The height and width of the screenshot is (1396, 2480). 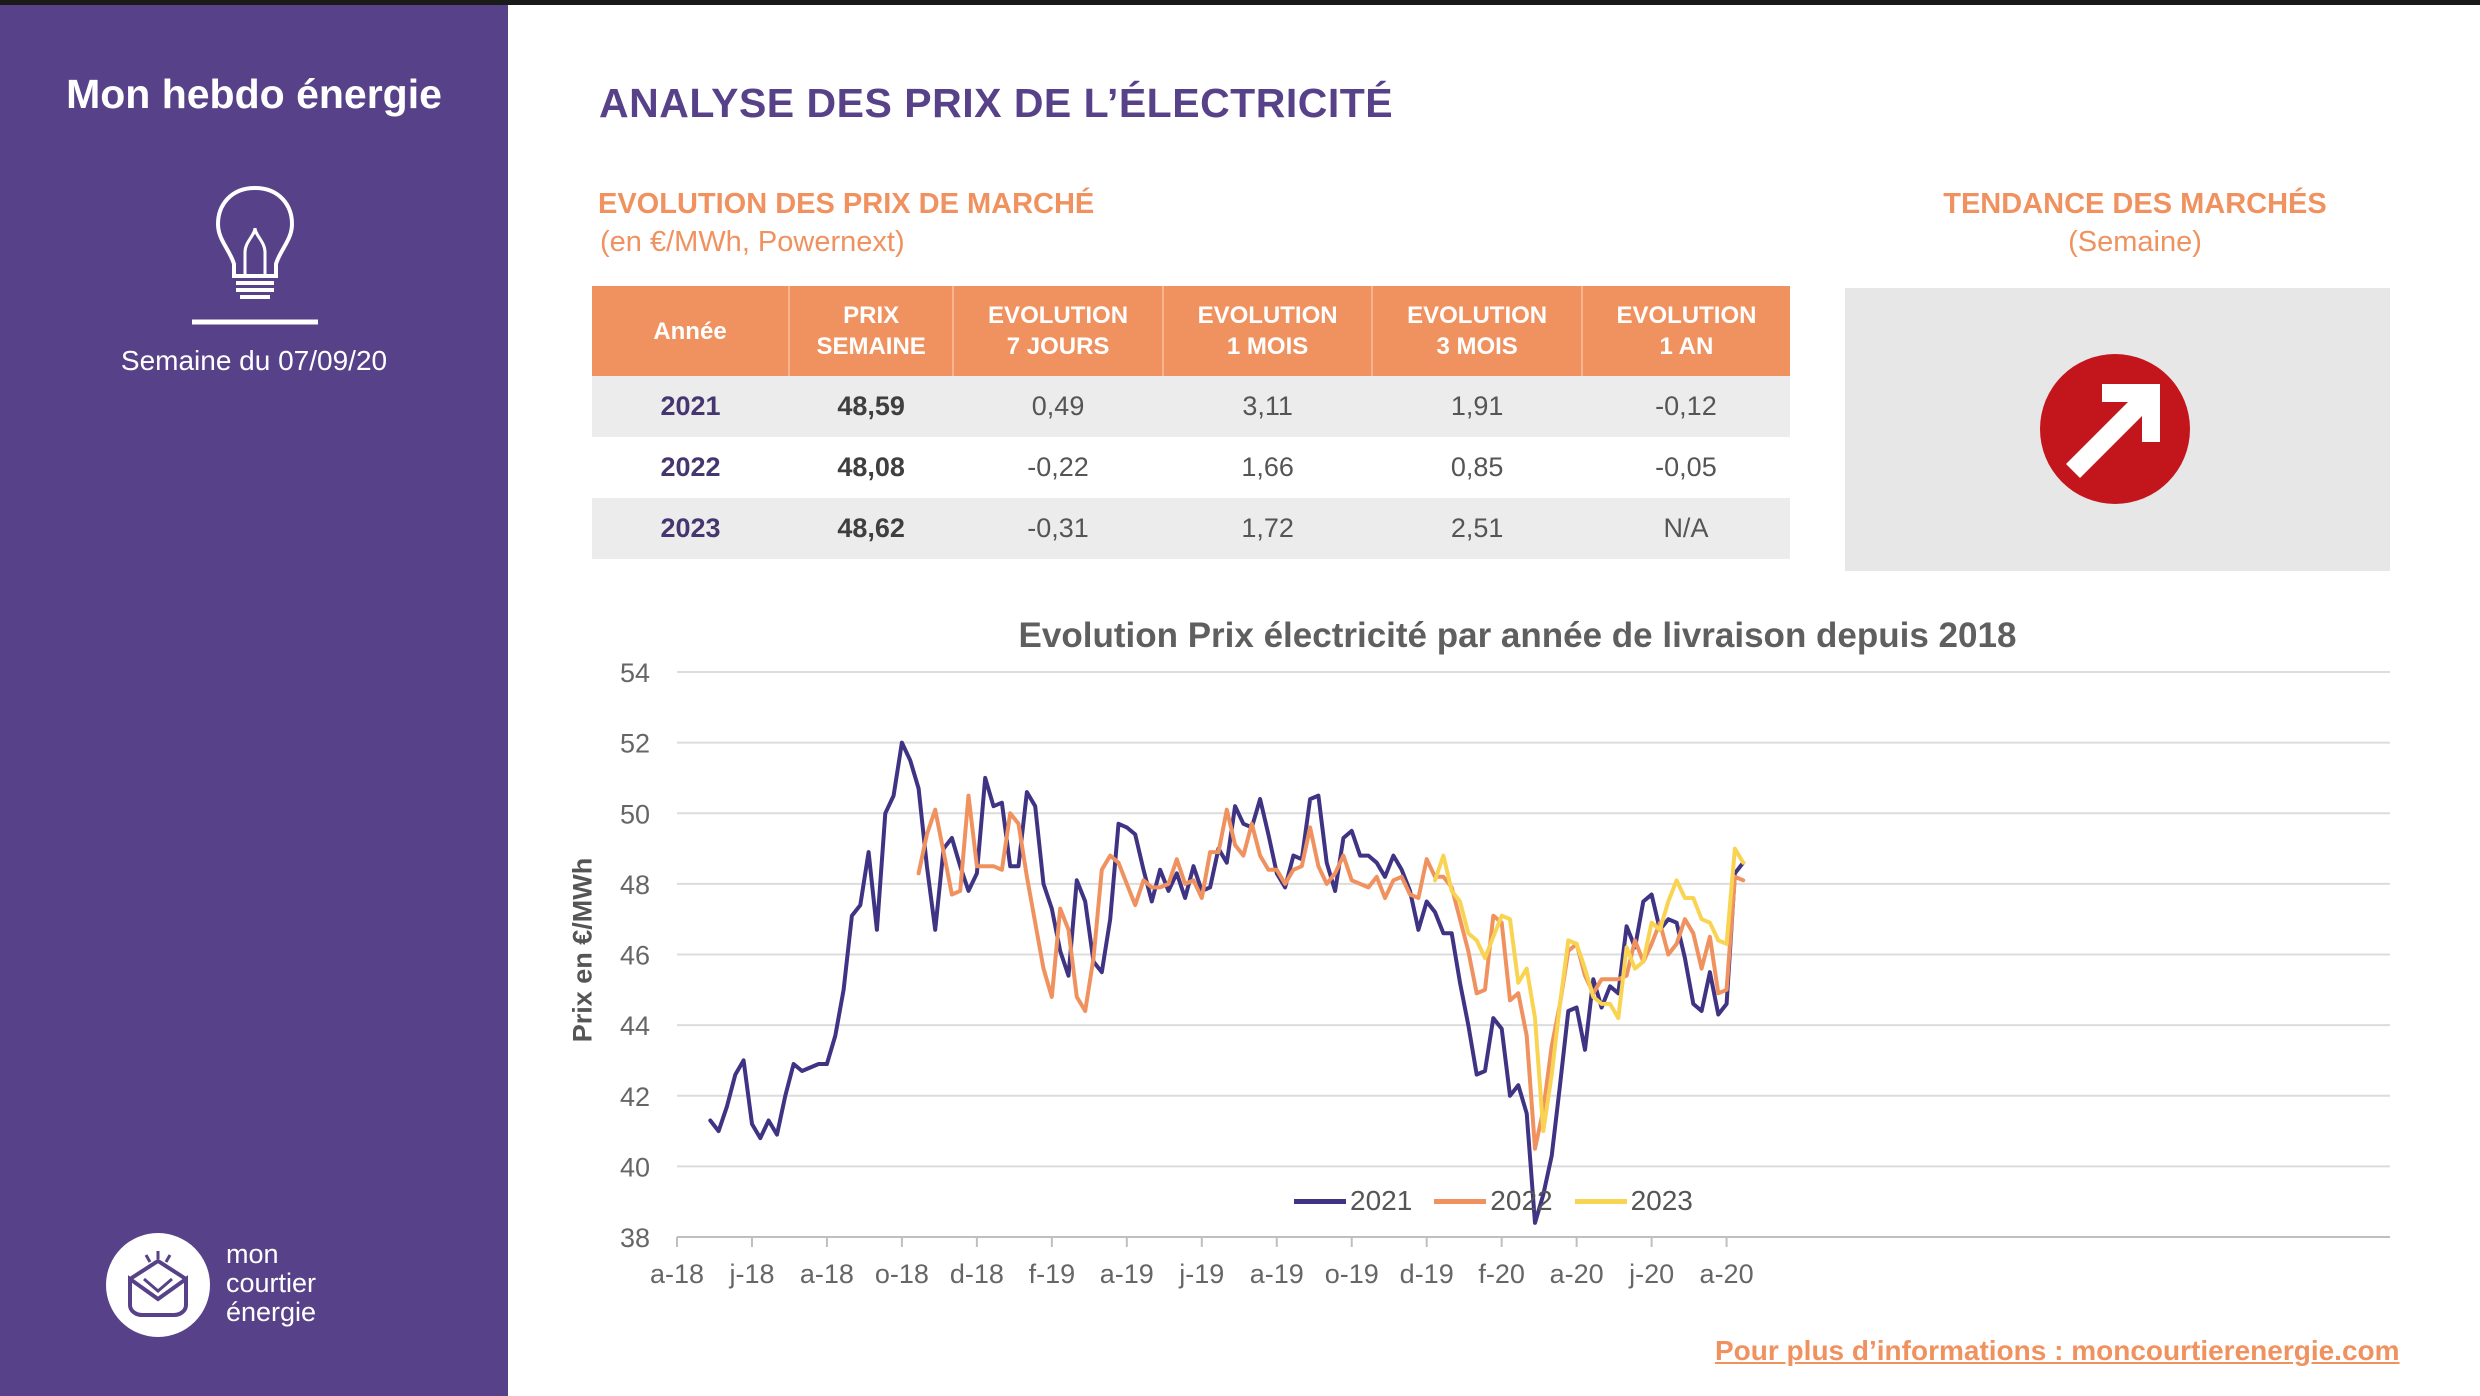 What do you see at coordinates (751, 1274) in the screenshot?
I see `x-tick-label: j-18` at bounding box center [751, 1274].